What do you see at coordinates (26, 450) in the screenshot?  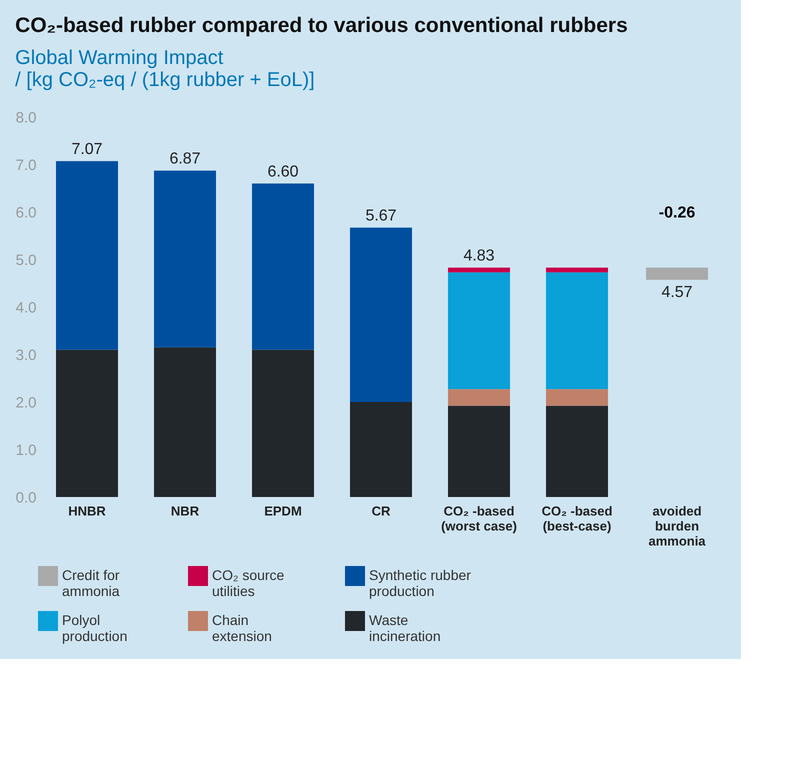 I see `y-tick-label: 1.0` at bounding box center [26, 450].